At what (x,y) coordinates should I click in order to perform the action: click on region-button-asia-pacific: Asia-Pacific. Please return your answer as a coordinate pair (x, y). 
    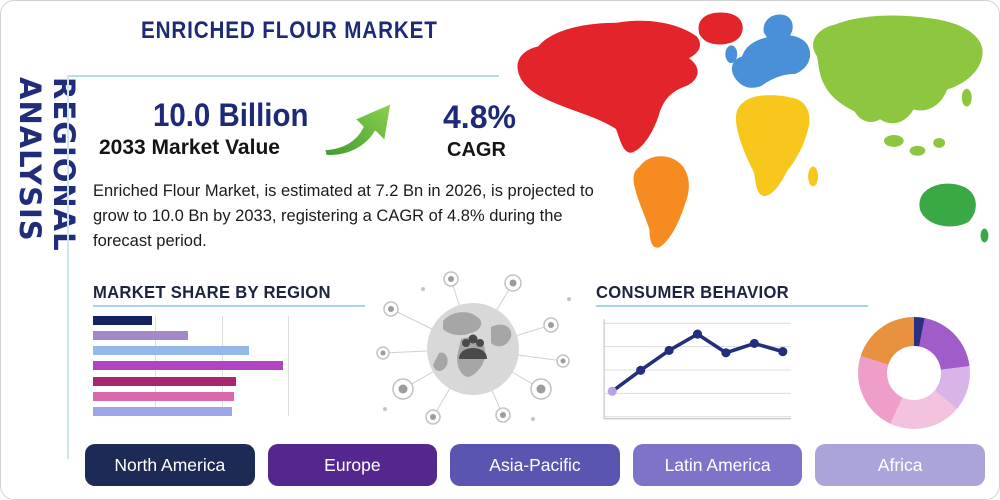
    Looking at the image, I should click on (535, 465).